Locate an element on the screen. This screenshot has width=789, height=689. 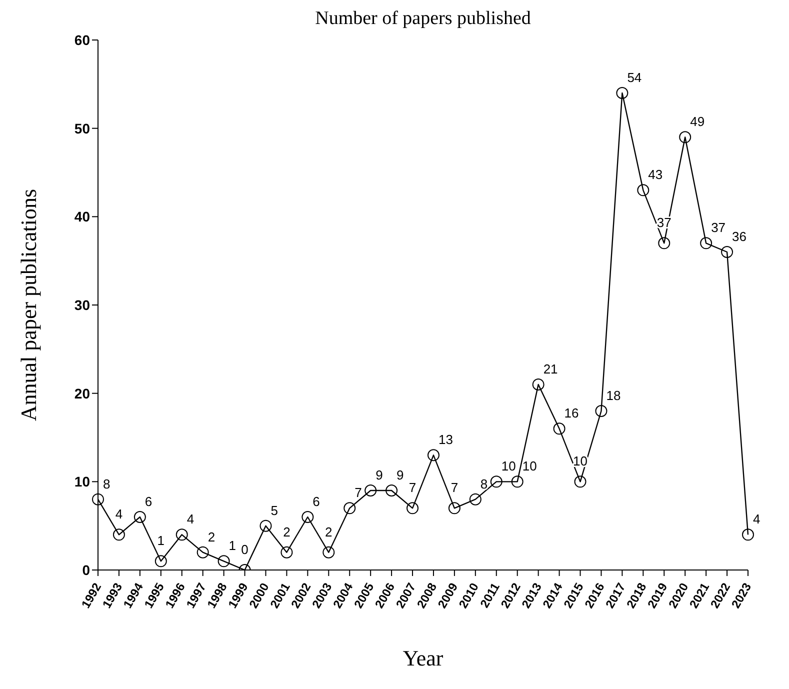
data-label: 37 is located at coordinates (718, 228).